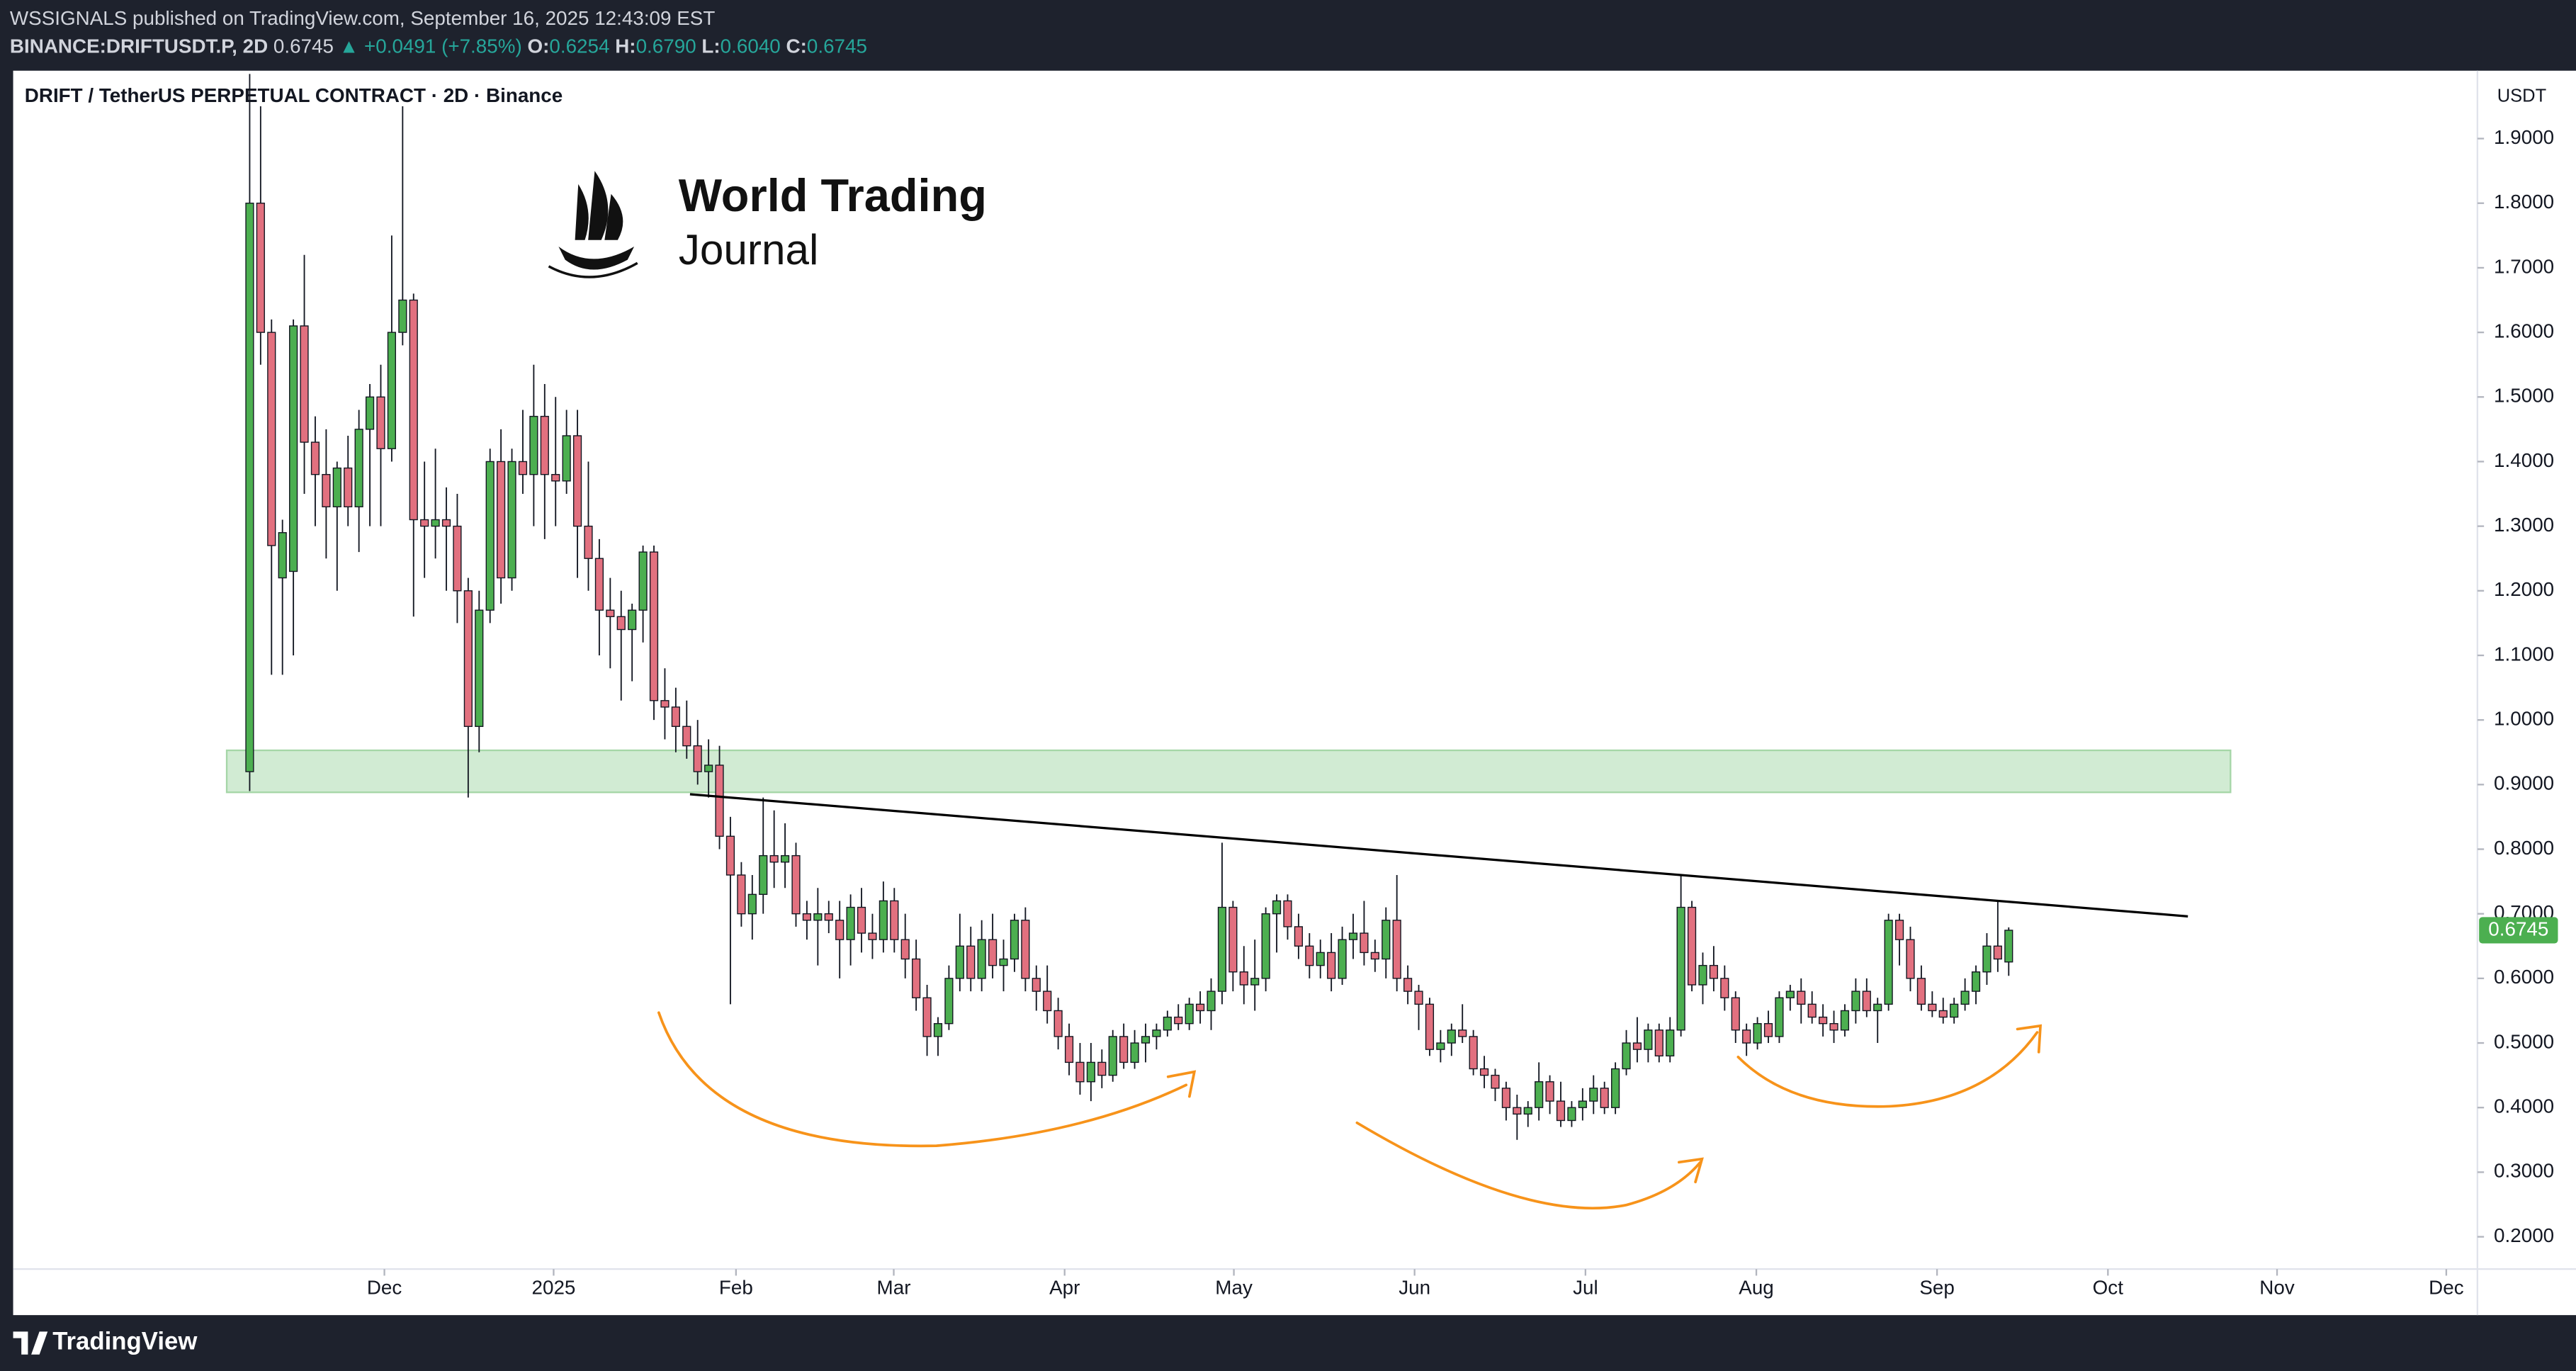 The width and height of the screenshot is (2576, 1371). I want to click on x-tick-label: Apr, so click(1064, 1287).